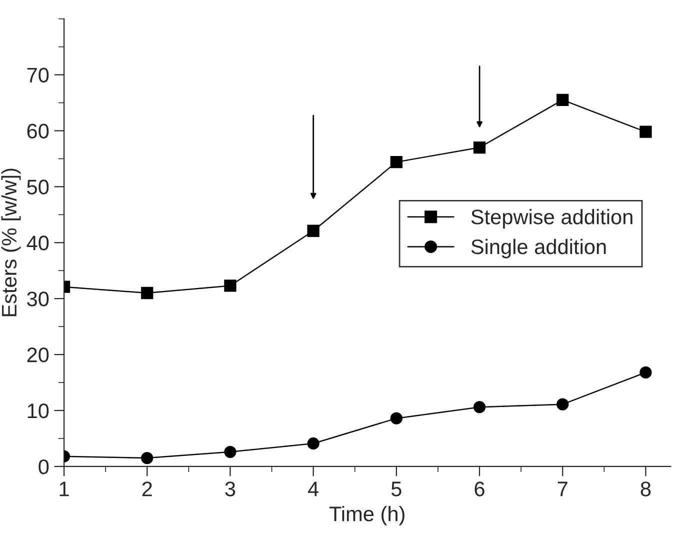 This screenshot has width=674, height=538. Describe the element at coordinates (38, 299) in the screenshot. I see `y-tick-label: 30` at that location.